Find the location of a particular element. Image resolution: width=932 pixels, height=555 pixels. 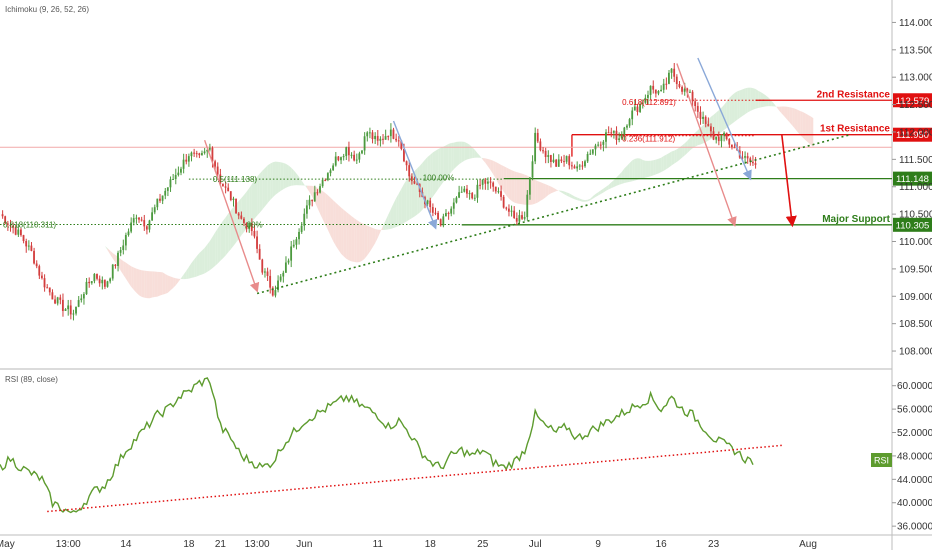

time-tick-label: 11 is located at coordinates (378, 544).